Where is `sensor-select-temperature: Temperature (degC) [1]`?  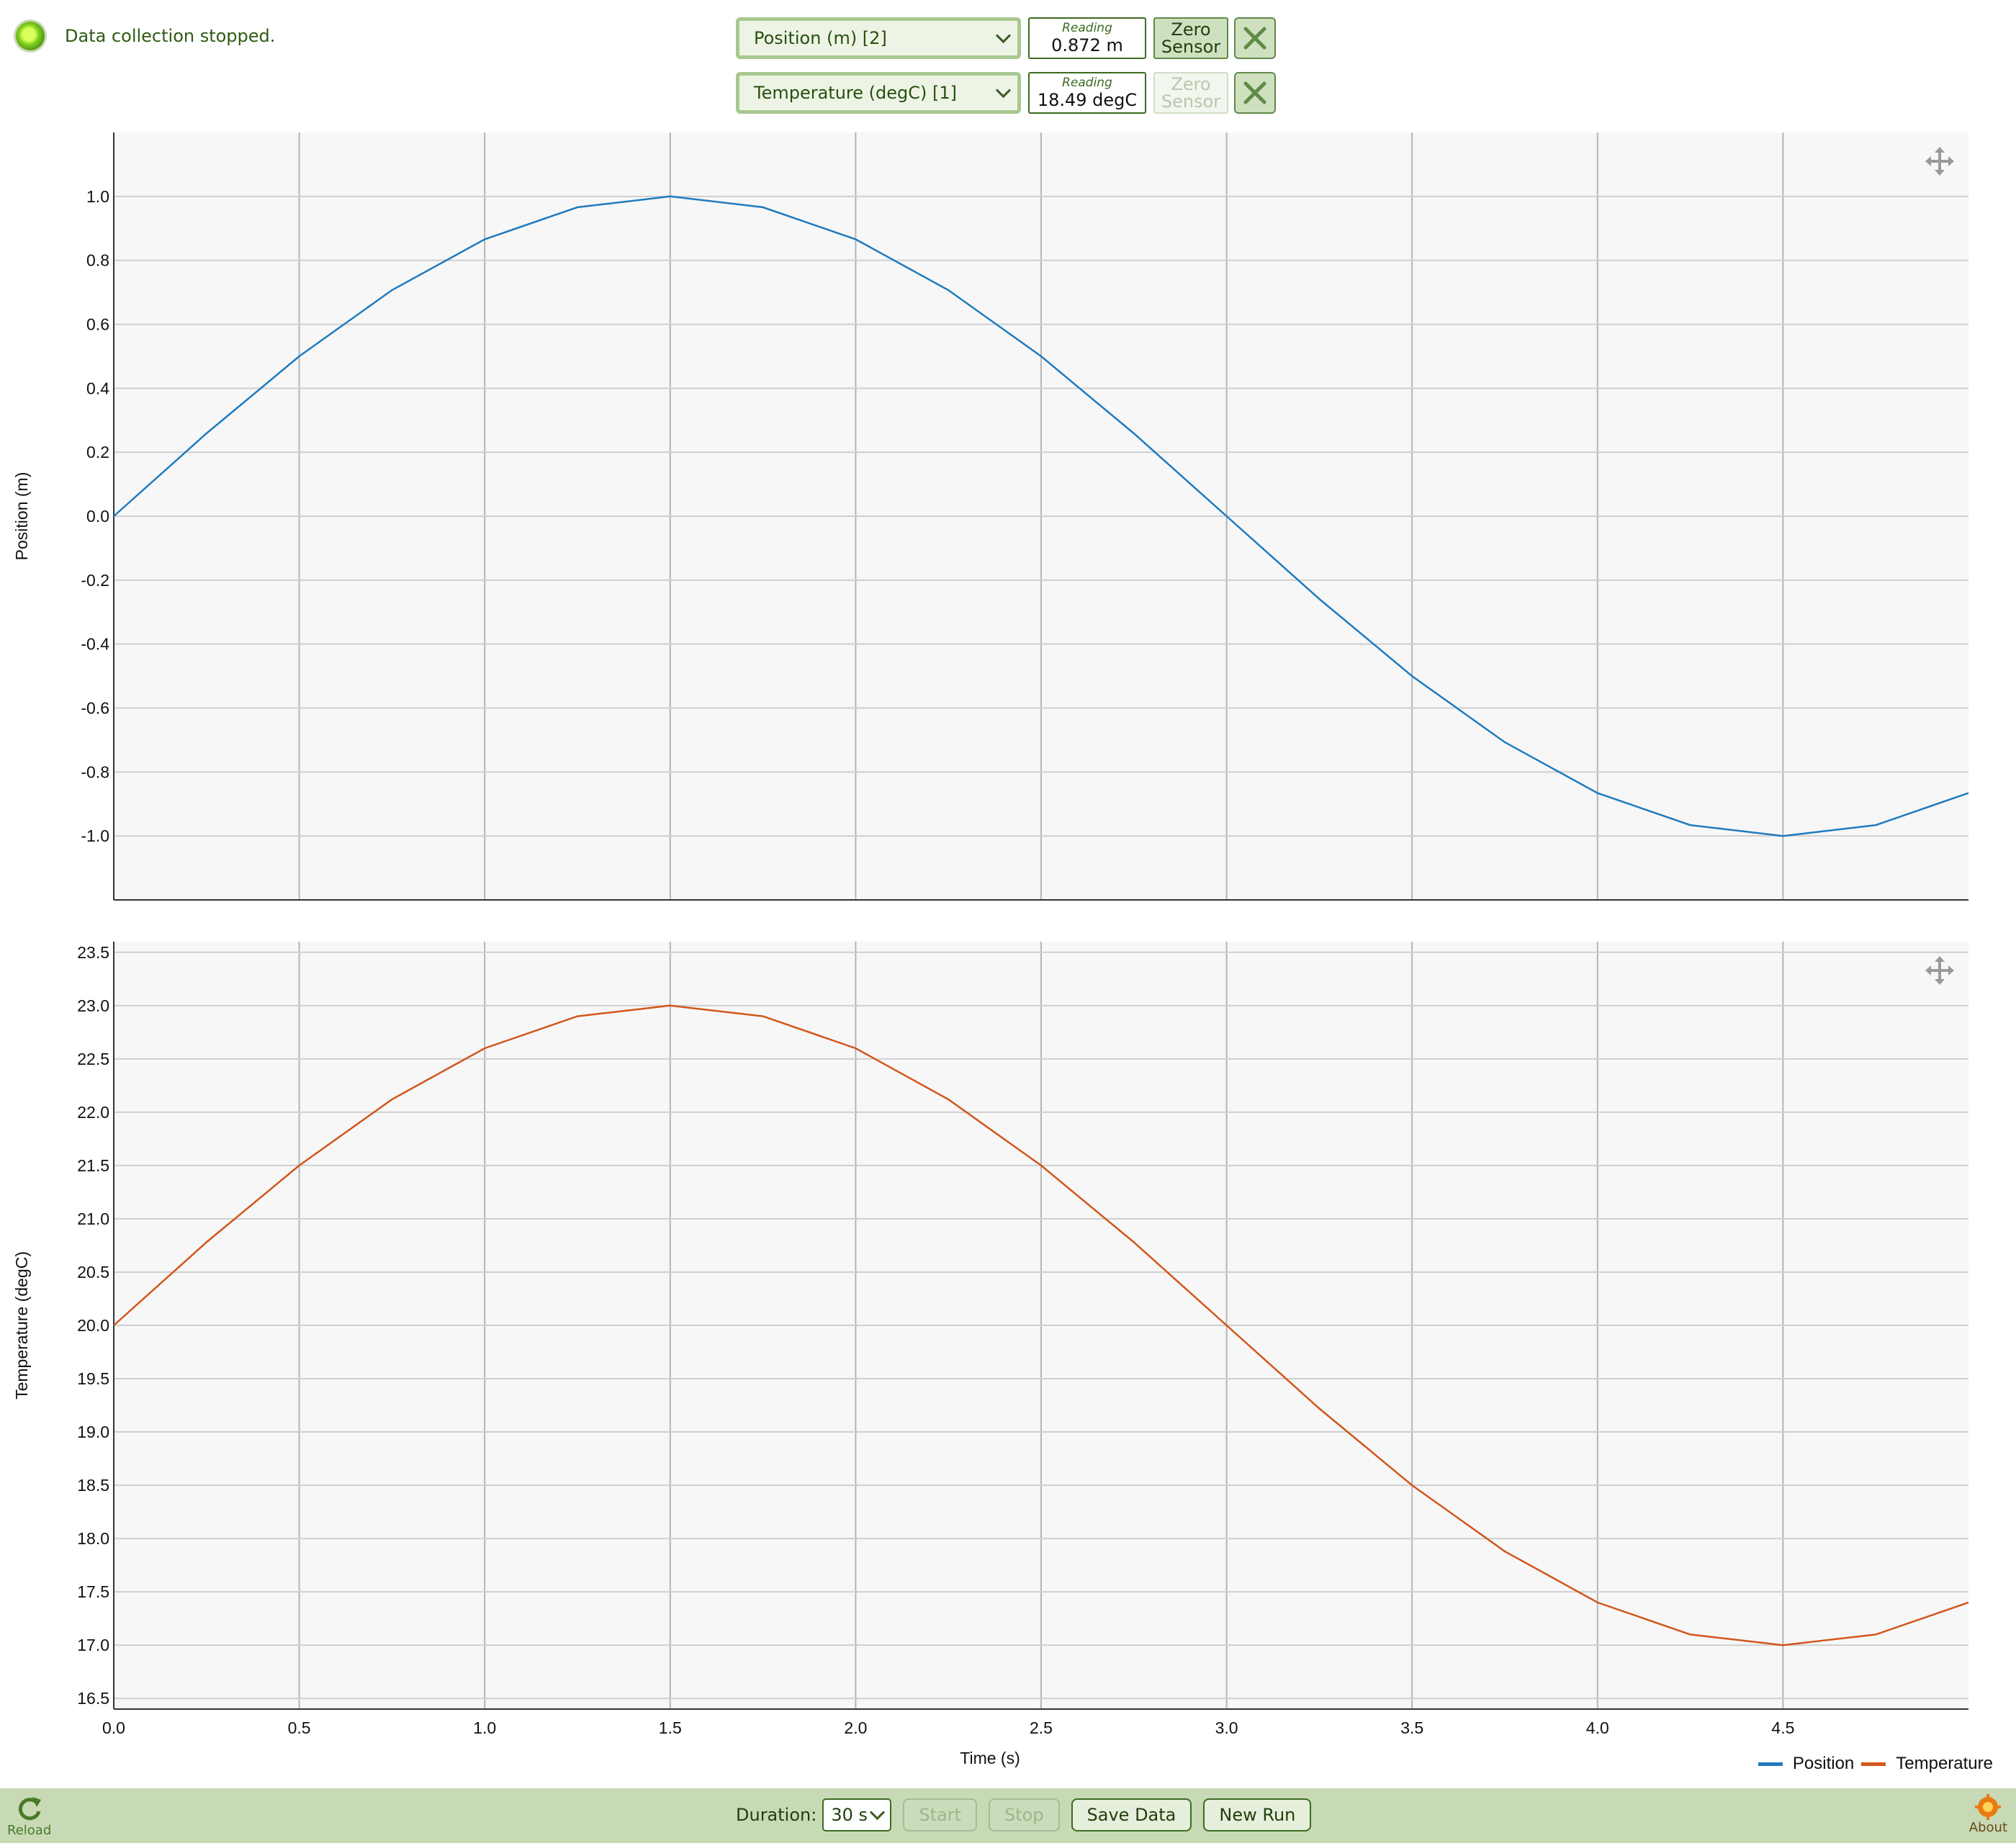 sensor-select-temperature: Temperature (degC) [1] is located at coordinates (878, 93).